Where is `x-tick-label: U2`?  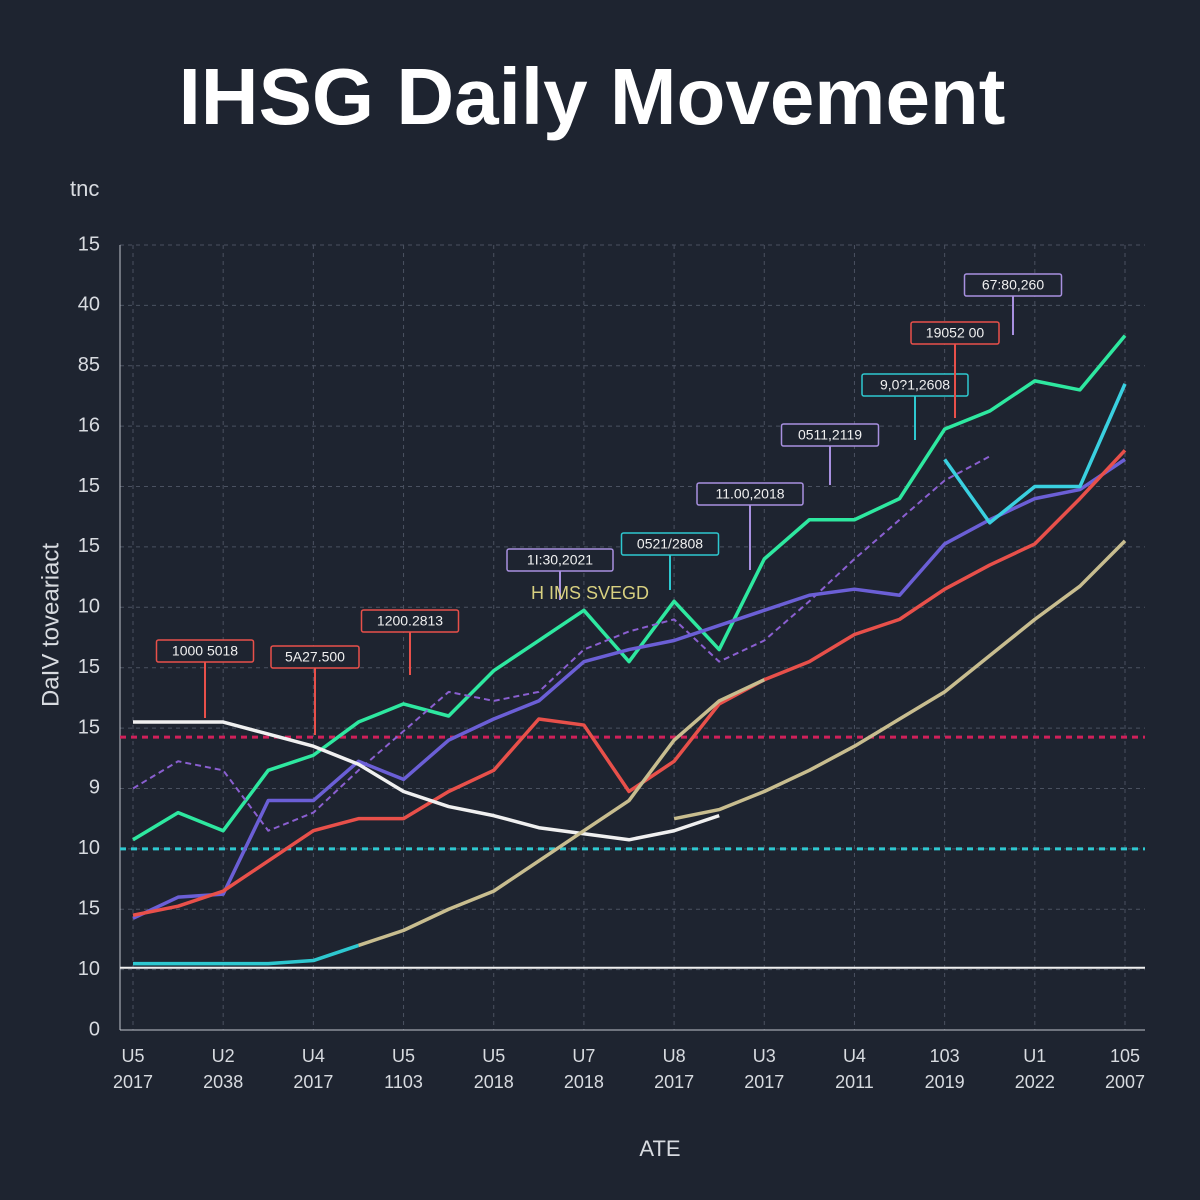
x-tick-label: U2 is located at coordinates (223, 1056).